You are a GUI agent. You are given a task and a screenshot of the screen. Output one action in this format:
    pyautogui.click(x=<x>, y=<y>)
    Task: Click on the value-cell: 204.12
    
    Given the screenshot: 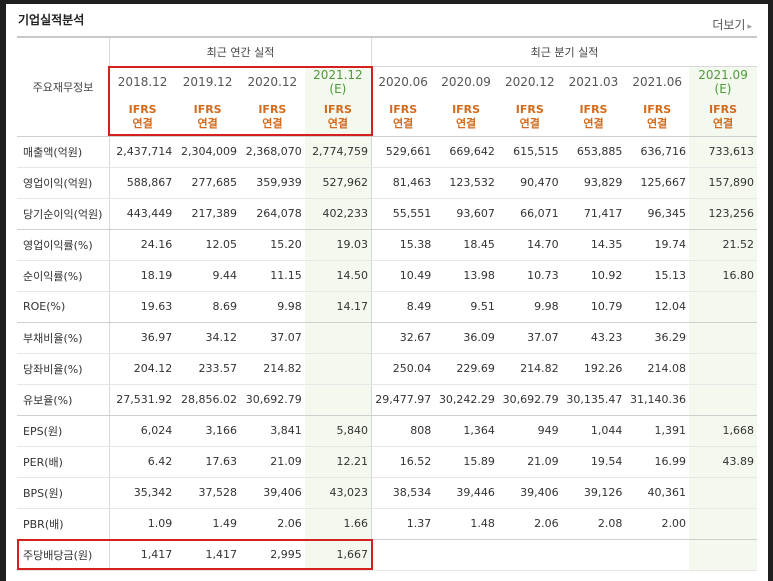 What is the action you would take?
    pyautogui.click(x=142, y=369)
    